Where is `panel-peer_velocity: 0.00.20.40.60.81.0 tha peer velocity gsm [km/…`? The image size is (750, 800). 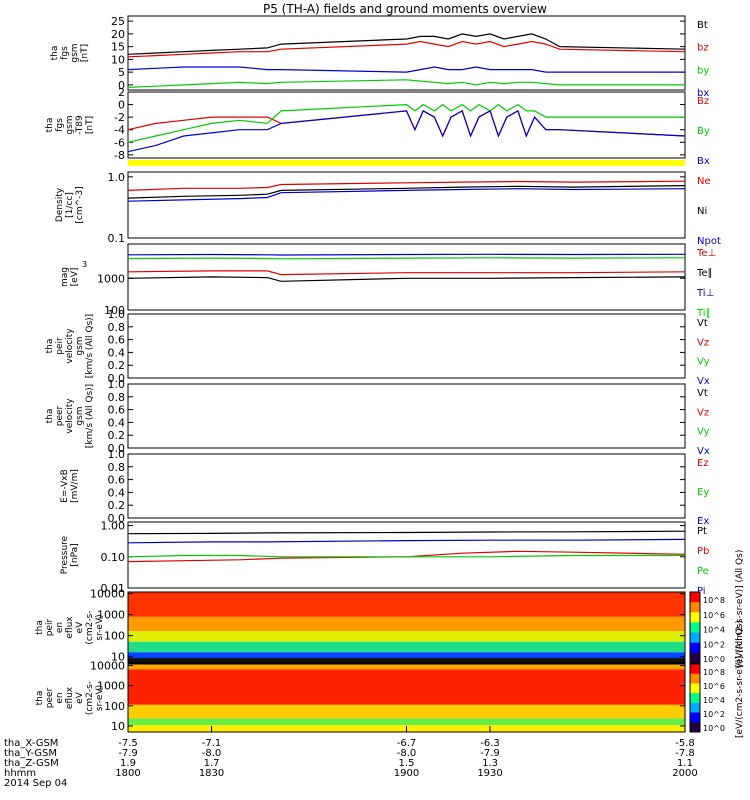 panel-peer_velocity: 0.00.20.40.60.81.0 tha peer velocity gsm [km/… is located at coordinates (377, 417).